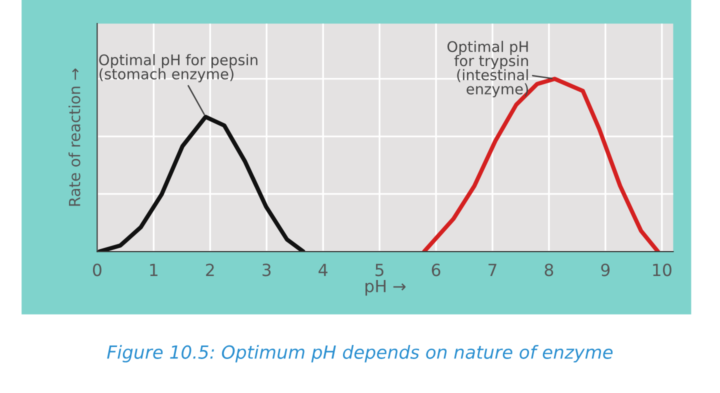  I want to click on y-axis-title: Rate of reaction →, so click(74, 137).